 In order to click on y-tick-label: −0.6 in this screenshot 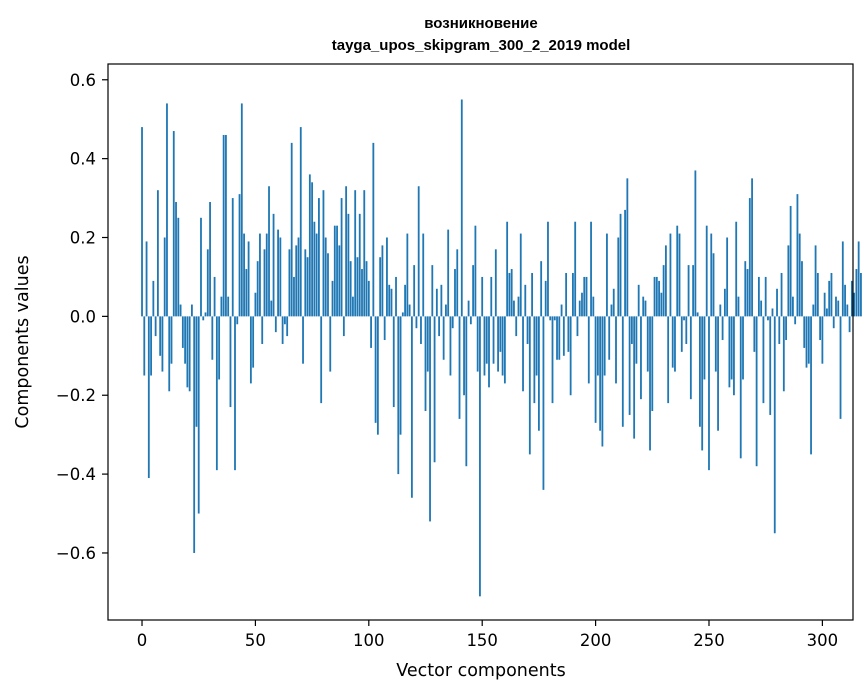, I will do `click(76, 553)`.